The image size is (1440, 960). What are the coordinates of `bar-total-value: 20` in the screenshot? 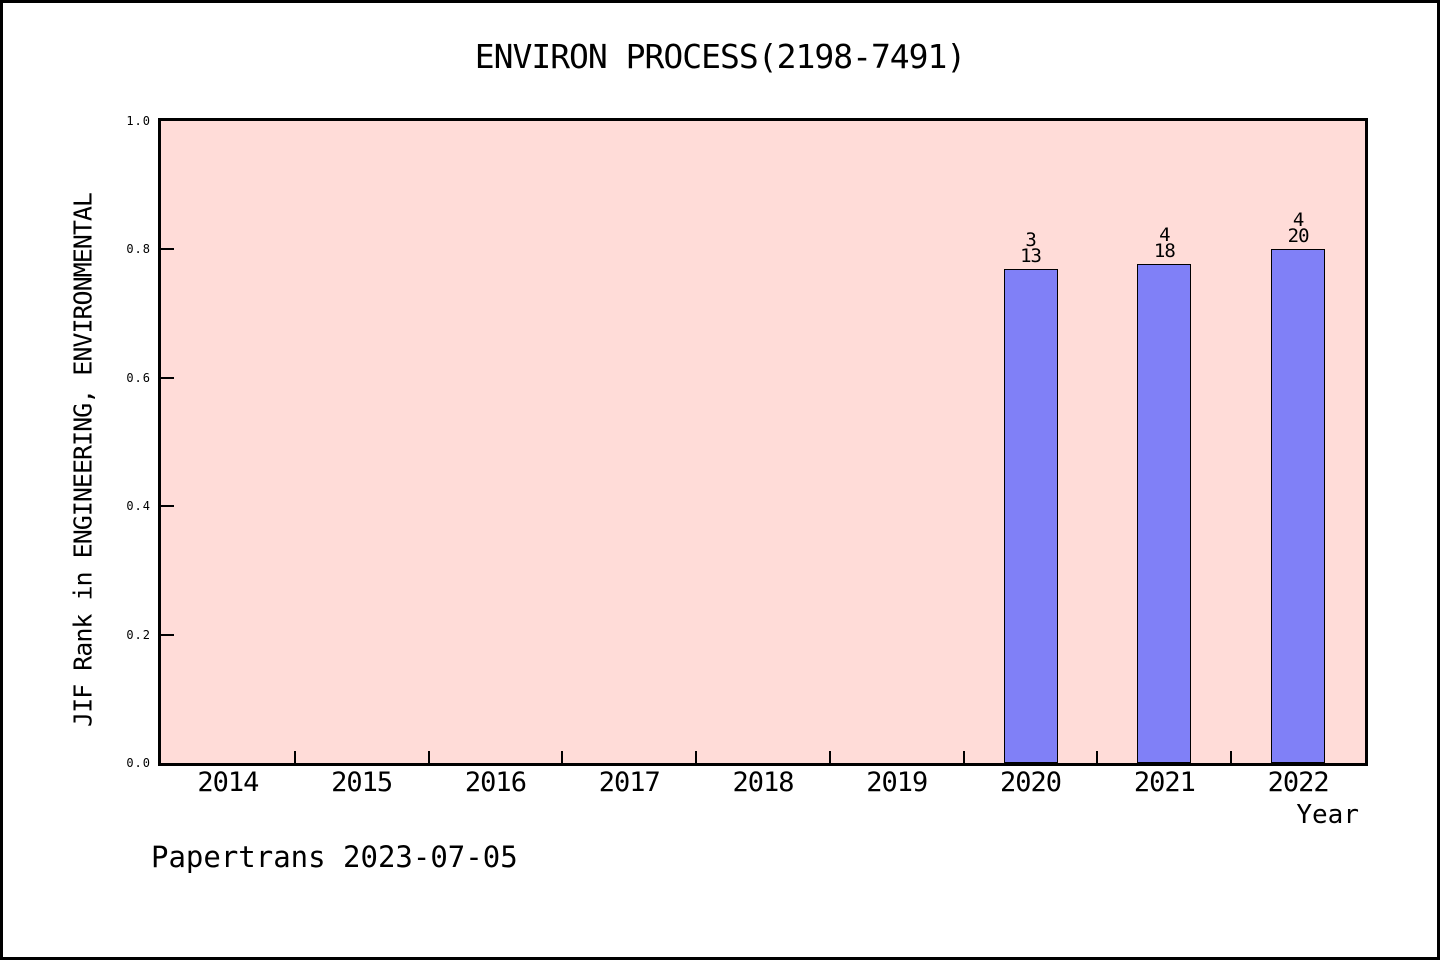 It's located at (1298, 236).